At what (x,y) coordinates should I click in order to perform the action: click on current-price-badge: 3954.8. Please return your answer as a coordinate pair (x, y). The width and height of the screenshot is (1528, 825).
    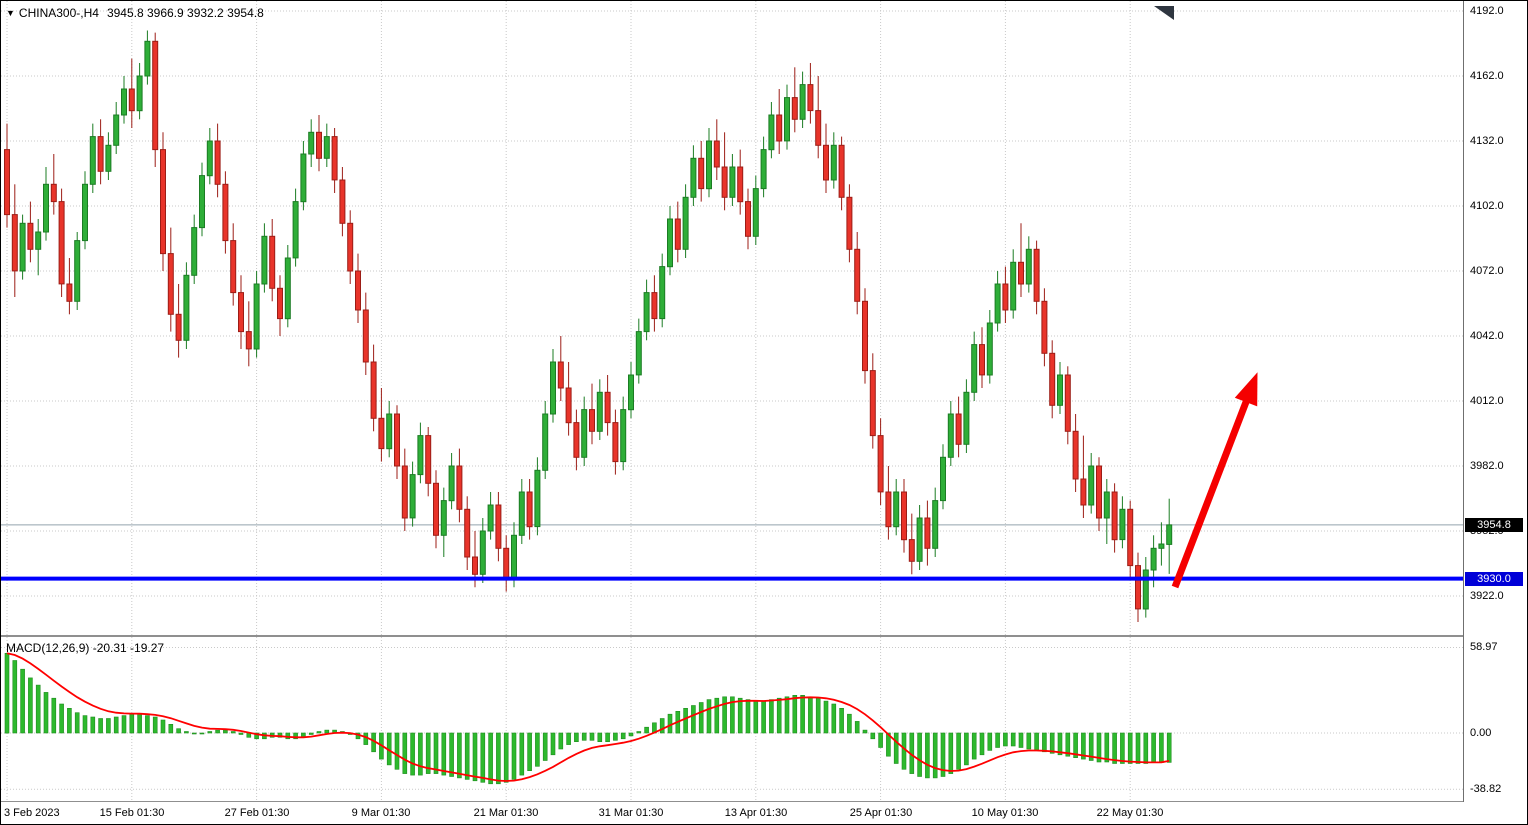
    Looking at the image, I should click on (1494, 525).